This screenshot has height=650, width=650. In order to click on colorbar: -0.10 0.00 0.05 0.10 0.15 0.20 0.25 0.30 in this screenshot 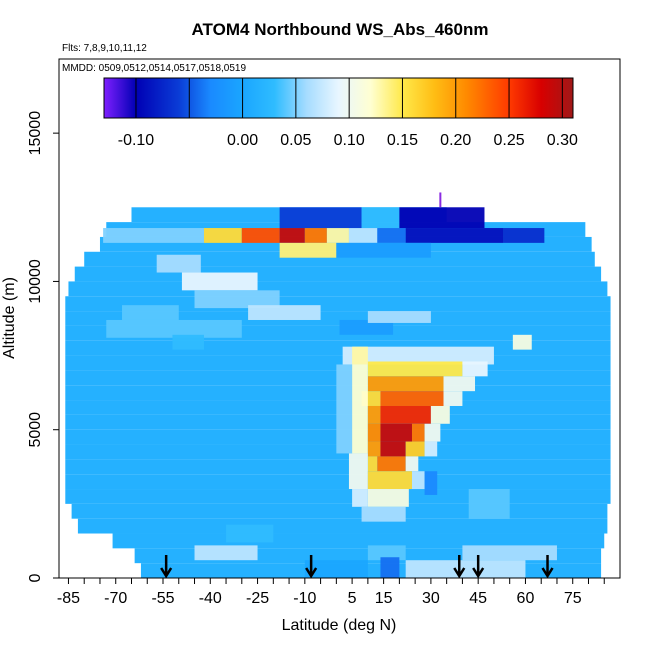, I will do `click(340, 113)`.